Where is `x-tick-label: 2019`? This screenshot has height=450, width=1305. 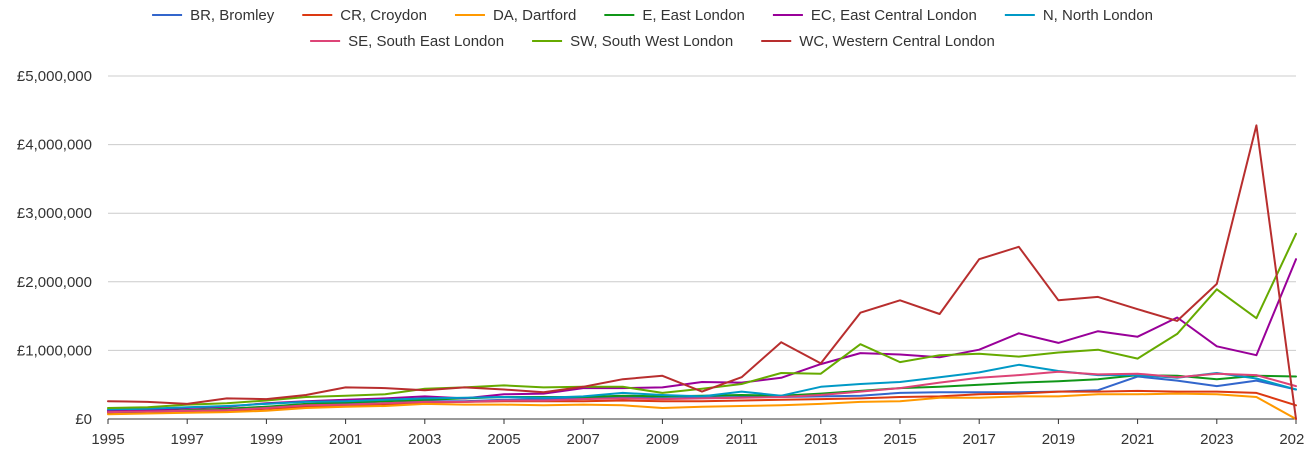
x-tick-label: 2019 is located at coordinates (1058, 439).